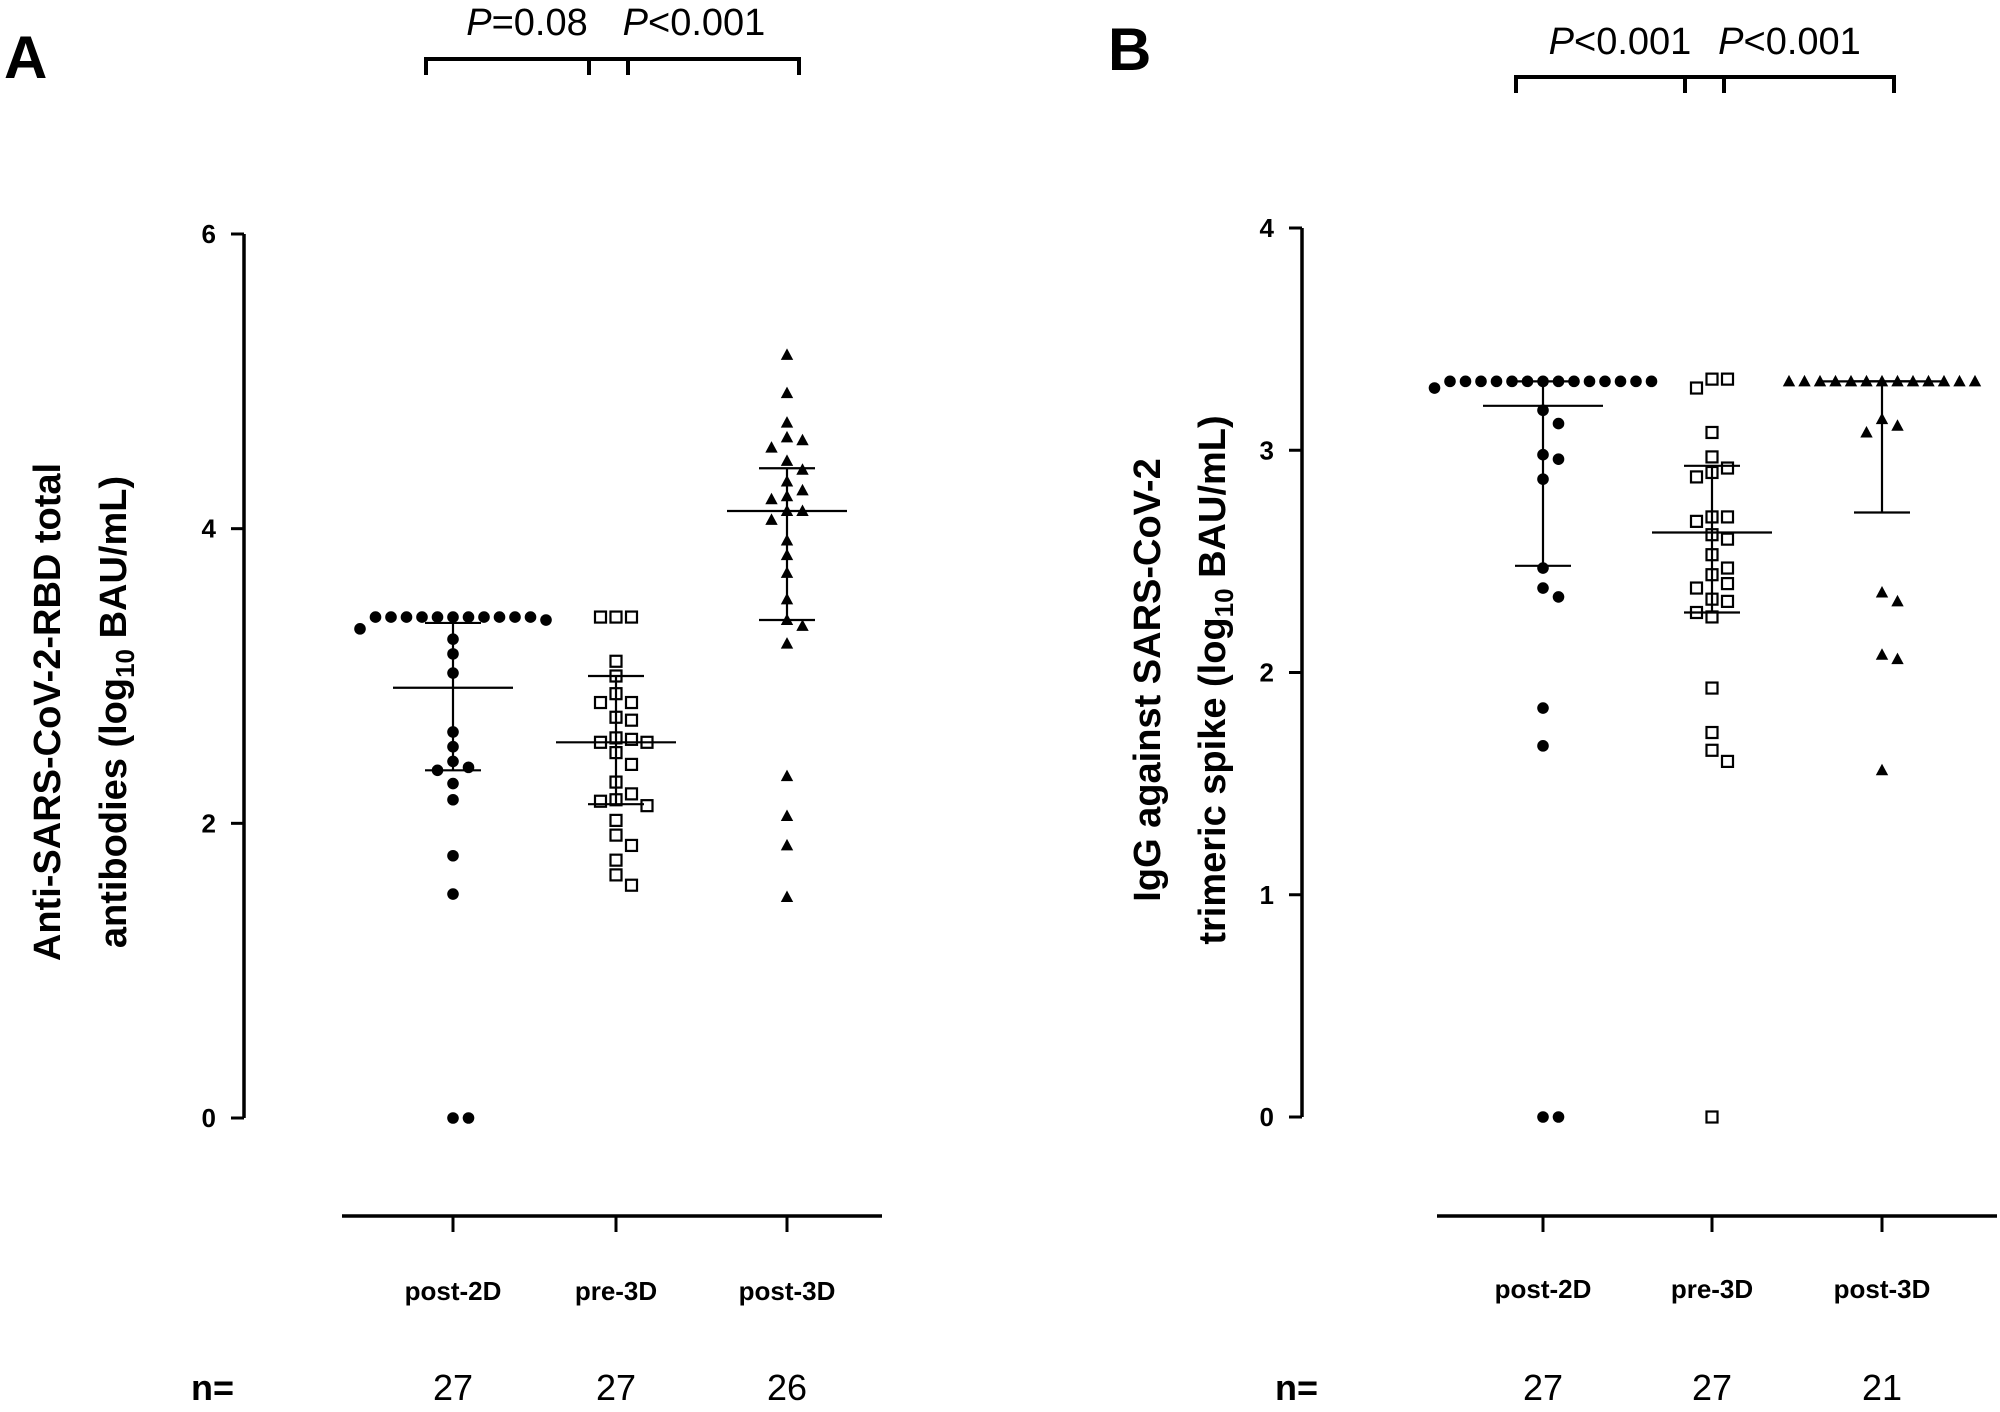  What do you see at coordinates (125, 663) in the screenshot?
I see `y-axis-label-line2-sub-a: 10` at bounding box center [125, 663].